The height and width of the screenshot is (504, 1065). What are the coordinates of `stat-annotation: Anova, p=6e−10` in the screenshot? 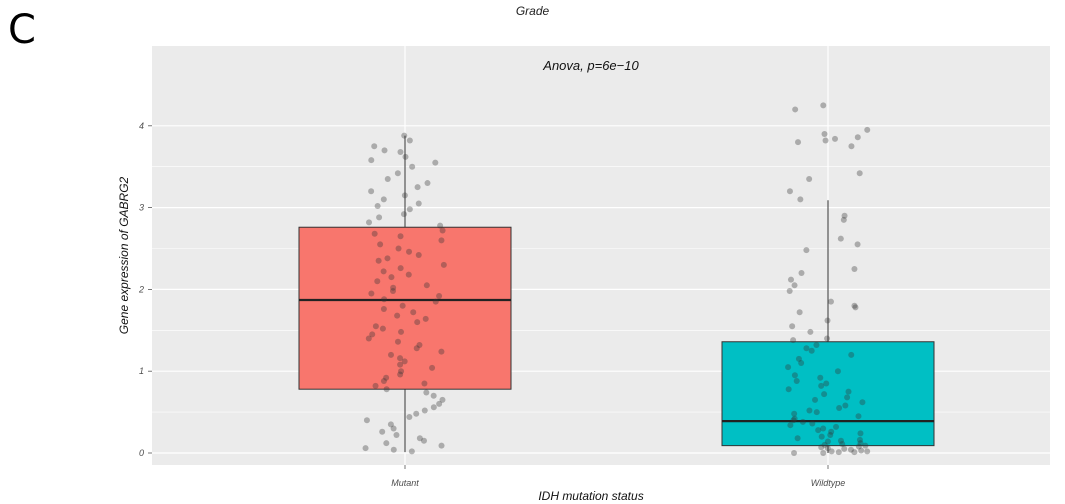 It's located at (590, 65).